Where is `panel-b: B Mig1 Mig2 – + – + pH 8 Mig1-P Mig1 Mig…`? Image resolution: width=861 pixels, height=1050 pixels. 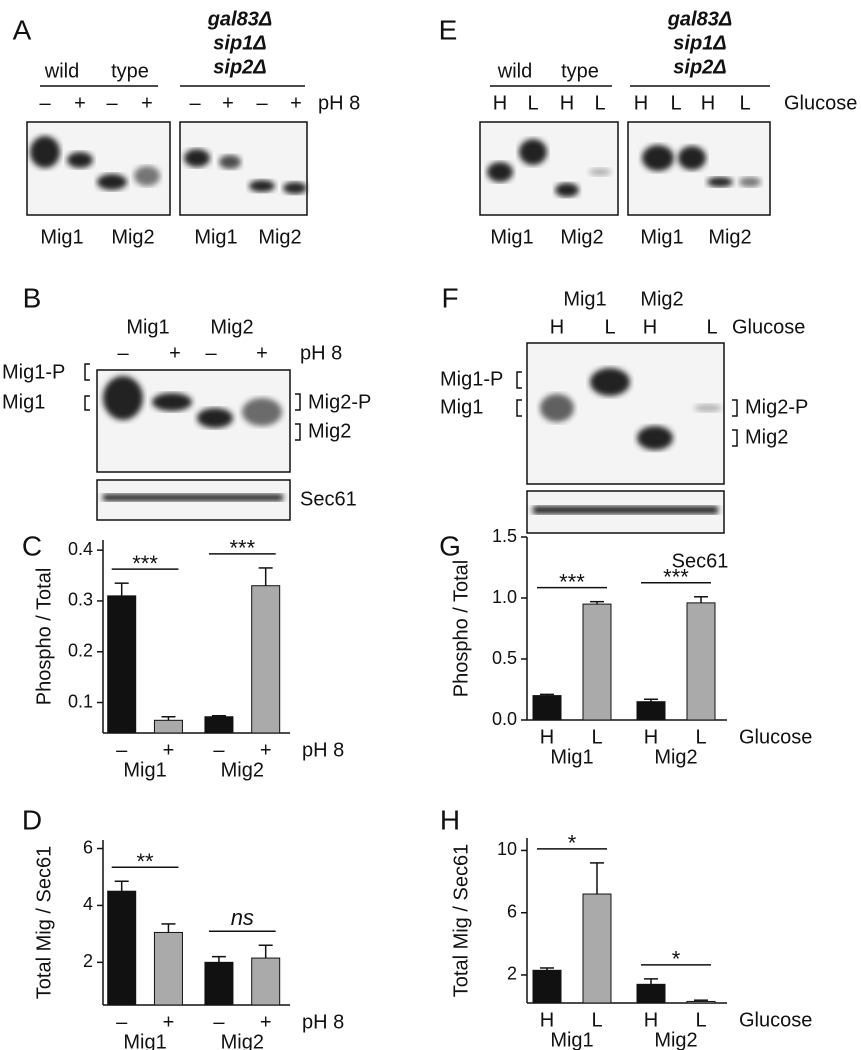
panel-b: B Mig1 Mig2 – + – + pH 8 Mig1-P Mig1 Mig… is located at coordinates (186, 401).